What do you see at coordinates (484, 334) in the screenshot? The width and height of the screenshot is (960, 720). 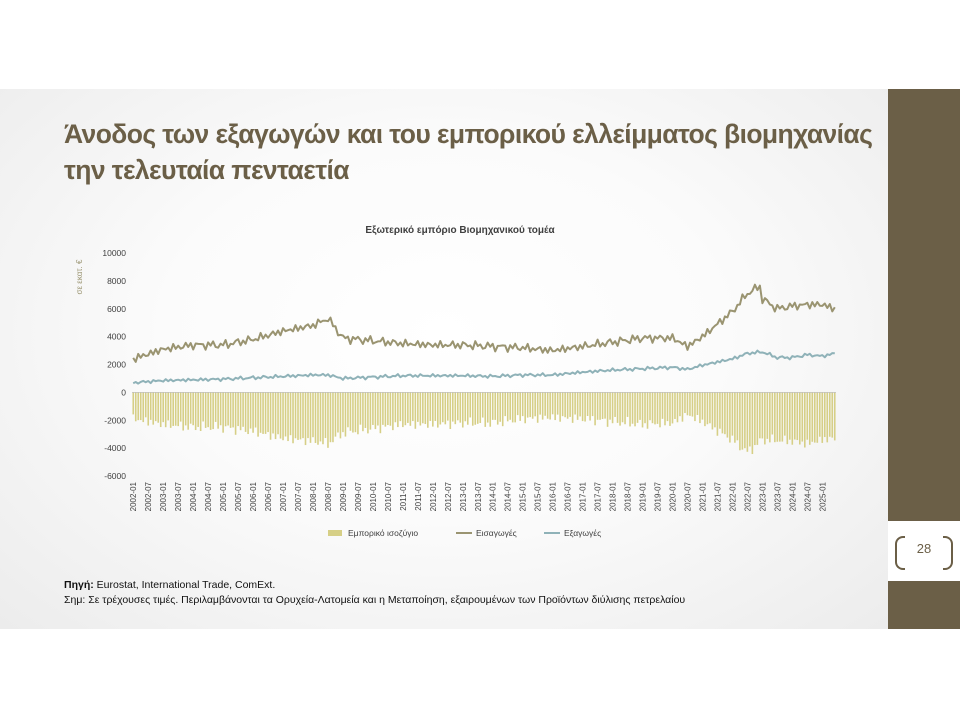 I see `series-lines` at bounding box center [484, 334].